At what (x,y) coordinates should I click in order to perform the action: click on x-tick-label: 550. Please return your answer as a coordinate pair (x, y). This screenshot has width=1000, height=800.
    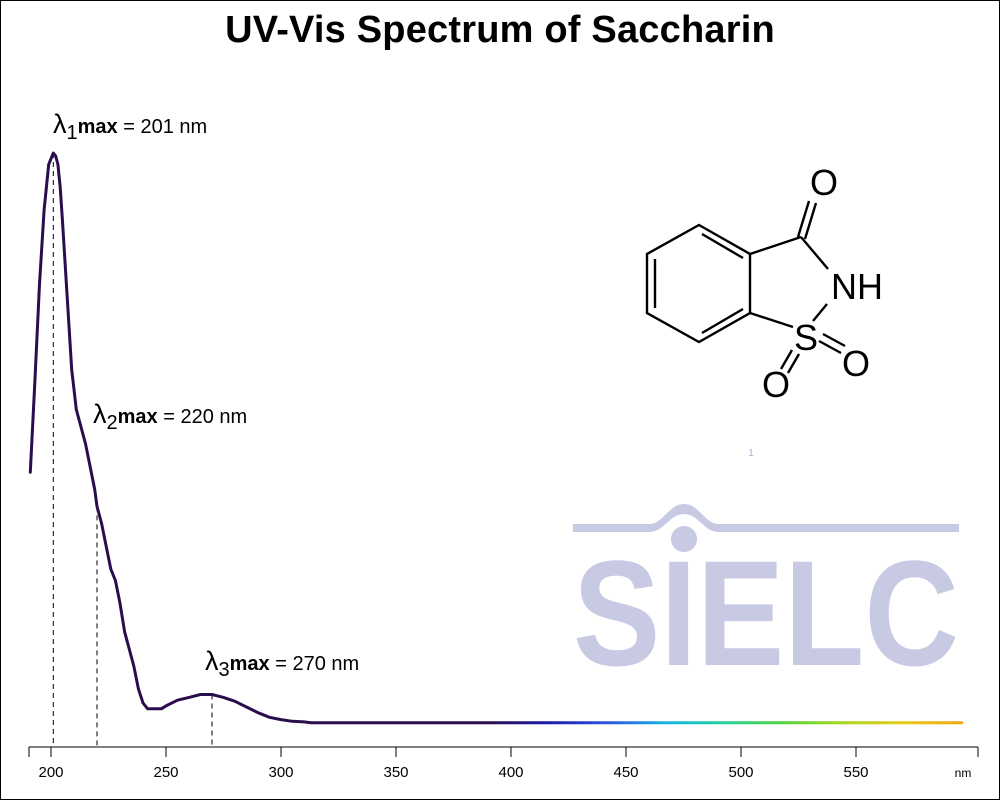
    Looking at the image, I should click on (855, 772).